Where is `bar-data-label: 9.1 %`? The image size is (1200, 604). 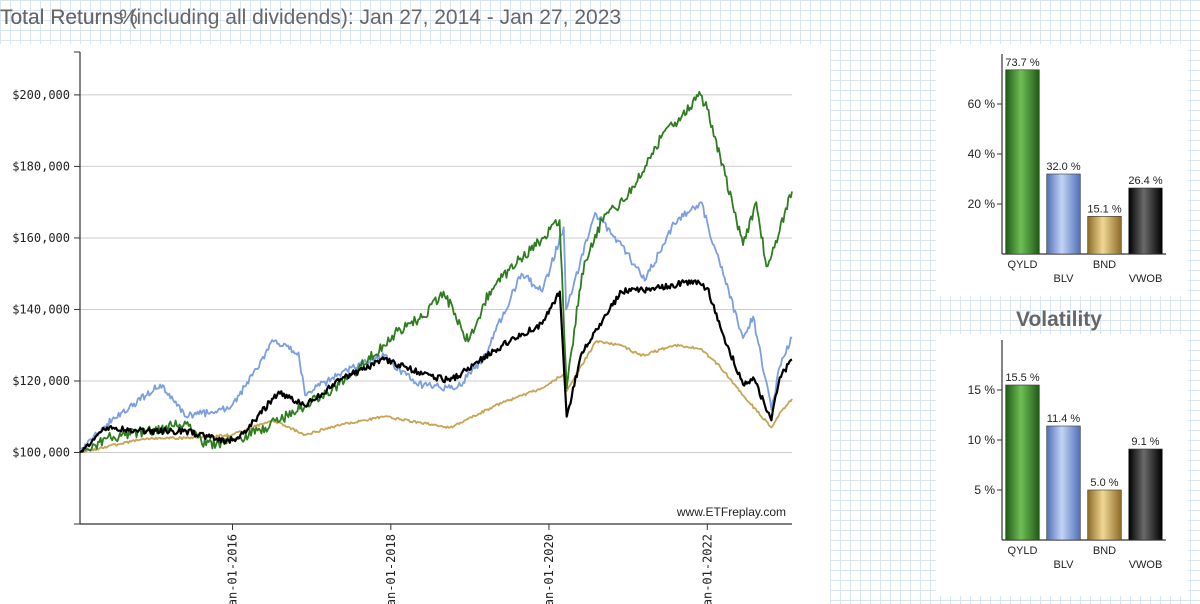 bar-data-label: 9.1 % is located at coordinates (1145, 442).